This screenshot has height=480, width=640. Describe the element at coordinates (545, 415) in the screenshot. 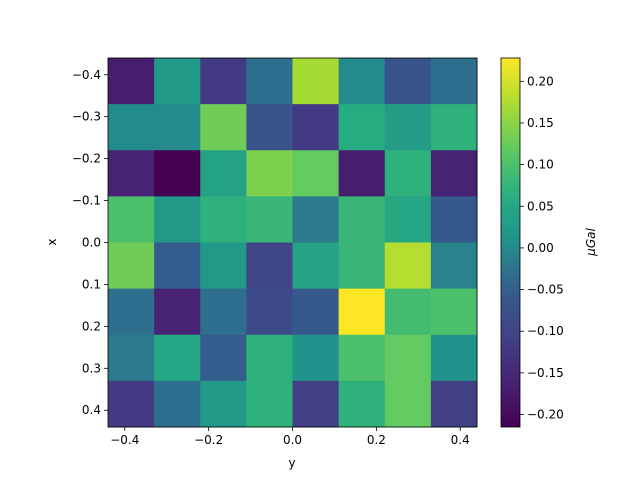

I see `colorbar-tick-label: −0.20` at that location.